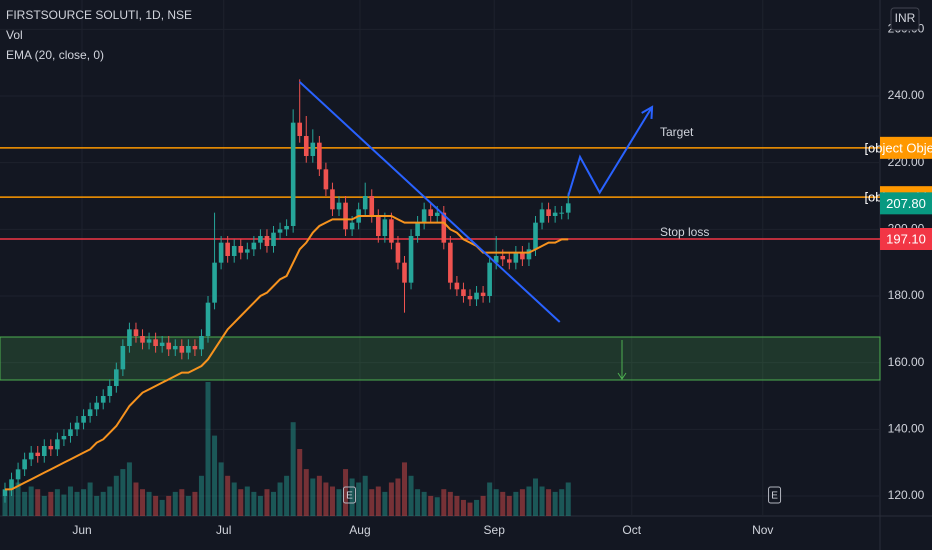  I want to click on y-tick-label: 120.00, so click(906, 495).